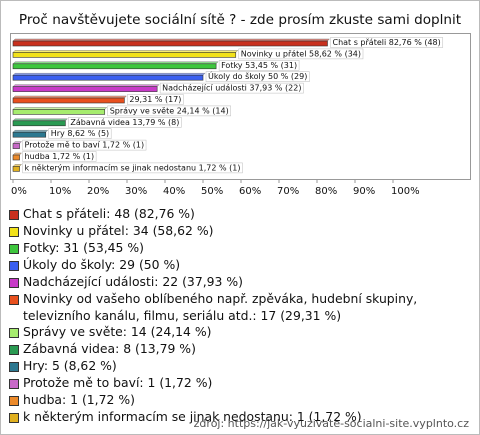  I want to click on x-tick-label: 10%, so click(60, 191).